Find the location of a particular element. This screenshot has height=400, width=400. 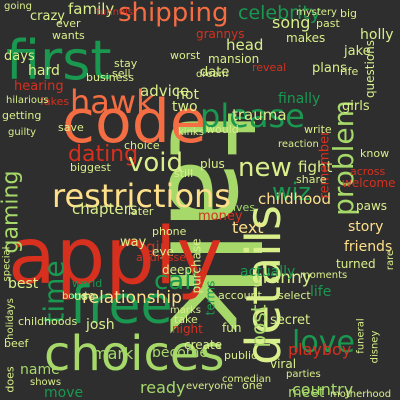

word-later: later is located at coordinates (141, 211).